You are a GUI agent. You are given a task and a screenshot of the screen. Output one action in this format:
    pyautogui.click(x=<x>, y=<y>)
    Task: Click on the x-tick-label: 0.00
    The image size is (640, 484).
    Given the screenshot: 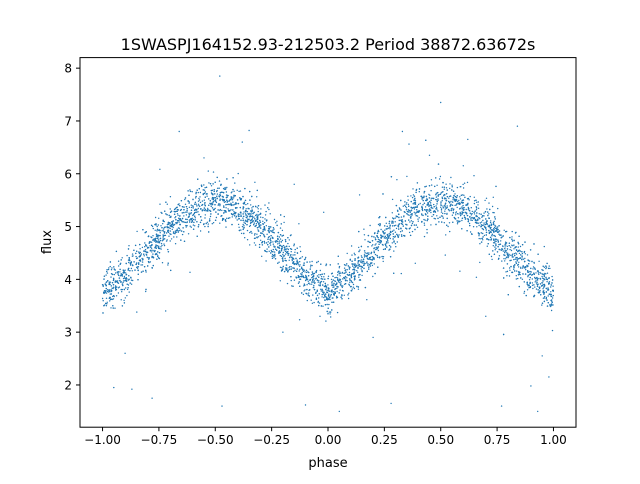 What is the action you would take?
    pyautogui.click(x=328, y=440)
    